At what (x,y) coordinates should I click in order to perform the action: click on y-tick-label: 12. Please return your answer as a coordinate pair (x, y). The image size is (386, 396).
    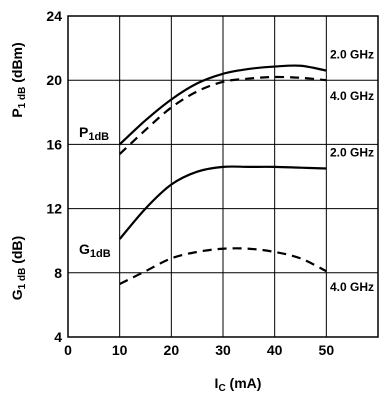
    Looking at the image, I should click on (54, 209).